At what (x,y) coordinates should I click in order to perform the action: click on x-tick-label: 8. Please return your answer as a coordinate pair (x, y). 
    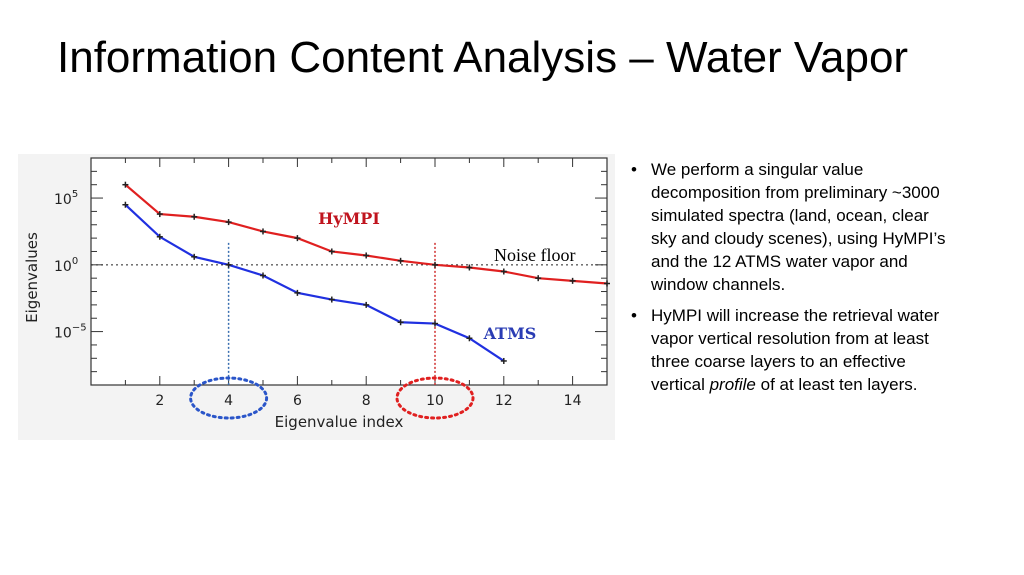
    Looking at the image, I should click on (366, 401).